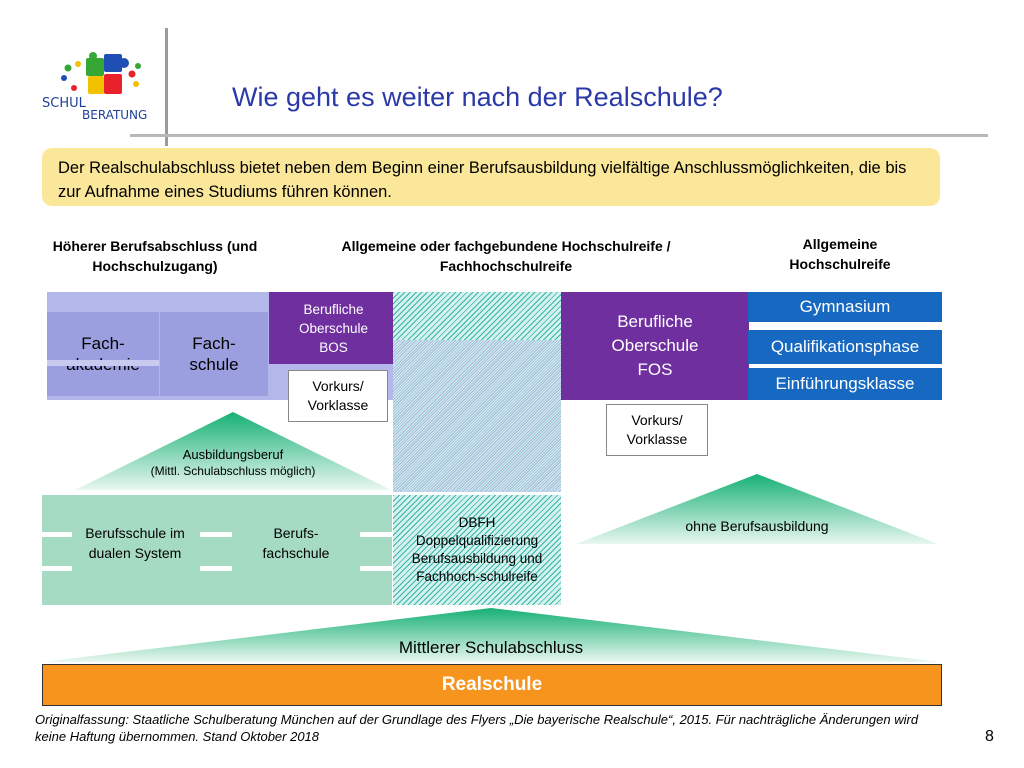 The width and height of the screenshot is (1024, 768). I want to click on page-title: Wie geht es weiter nach der Realschule?, so click(477, 97).